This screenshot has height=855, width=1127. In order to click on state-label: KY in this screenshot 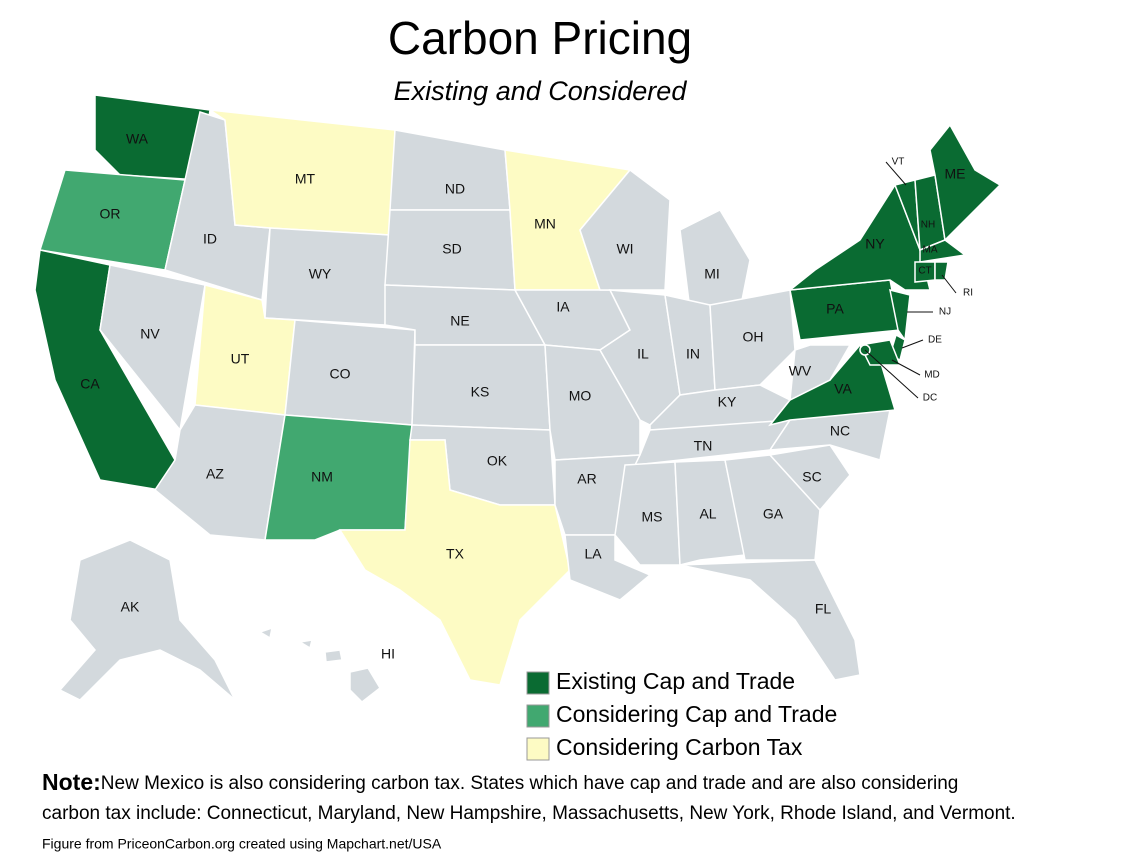, I will do `click(727, 402)`.